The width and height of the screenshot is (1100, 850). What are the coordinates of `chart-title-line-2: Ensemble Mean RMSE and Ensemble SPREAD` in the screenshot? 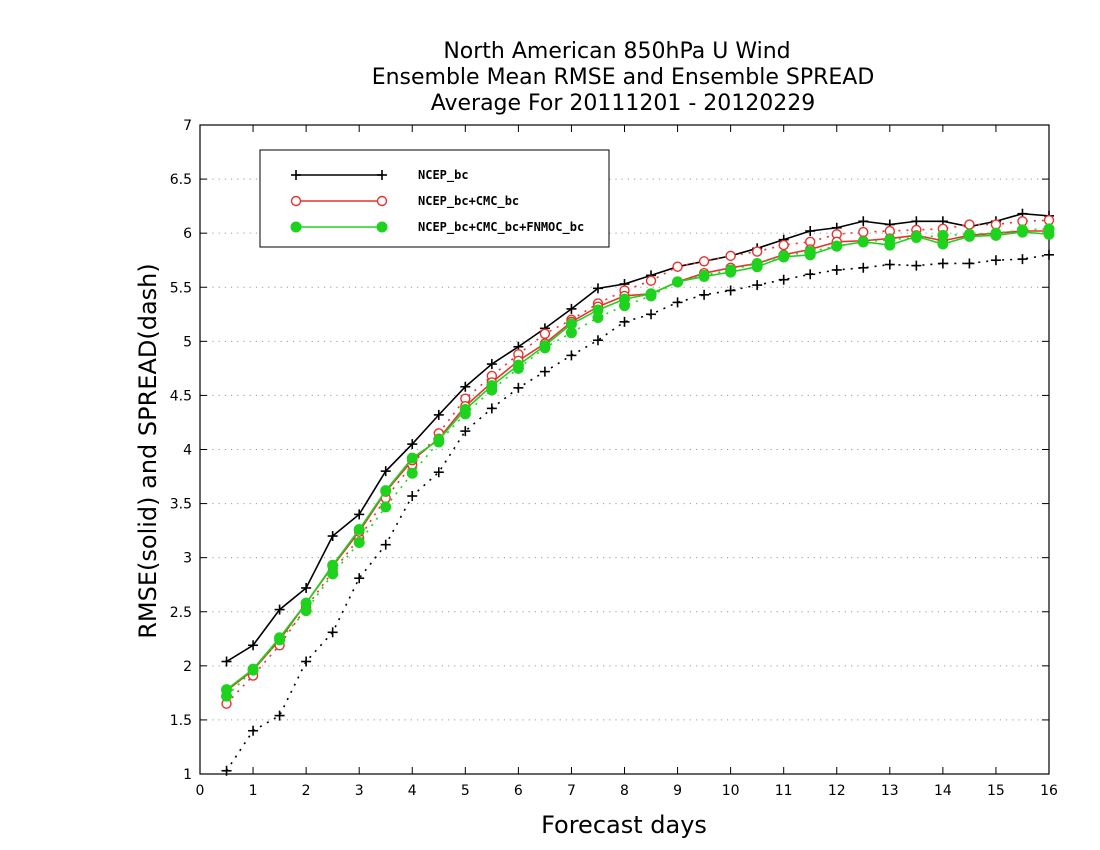 It's located at (623, 77).